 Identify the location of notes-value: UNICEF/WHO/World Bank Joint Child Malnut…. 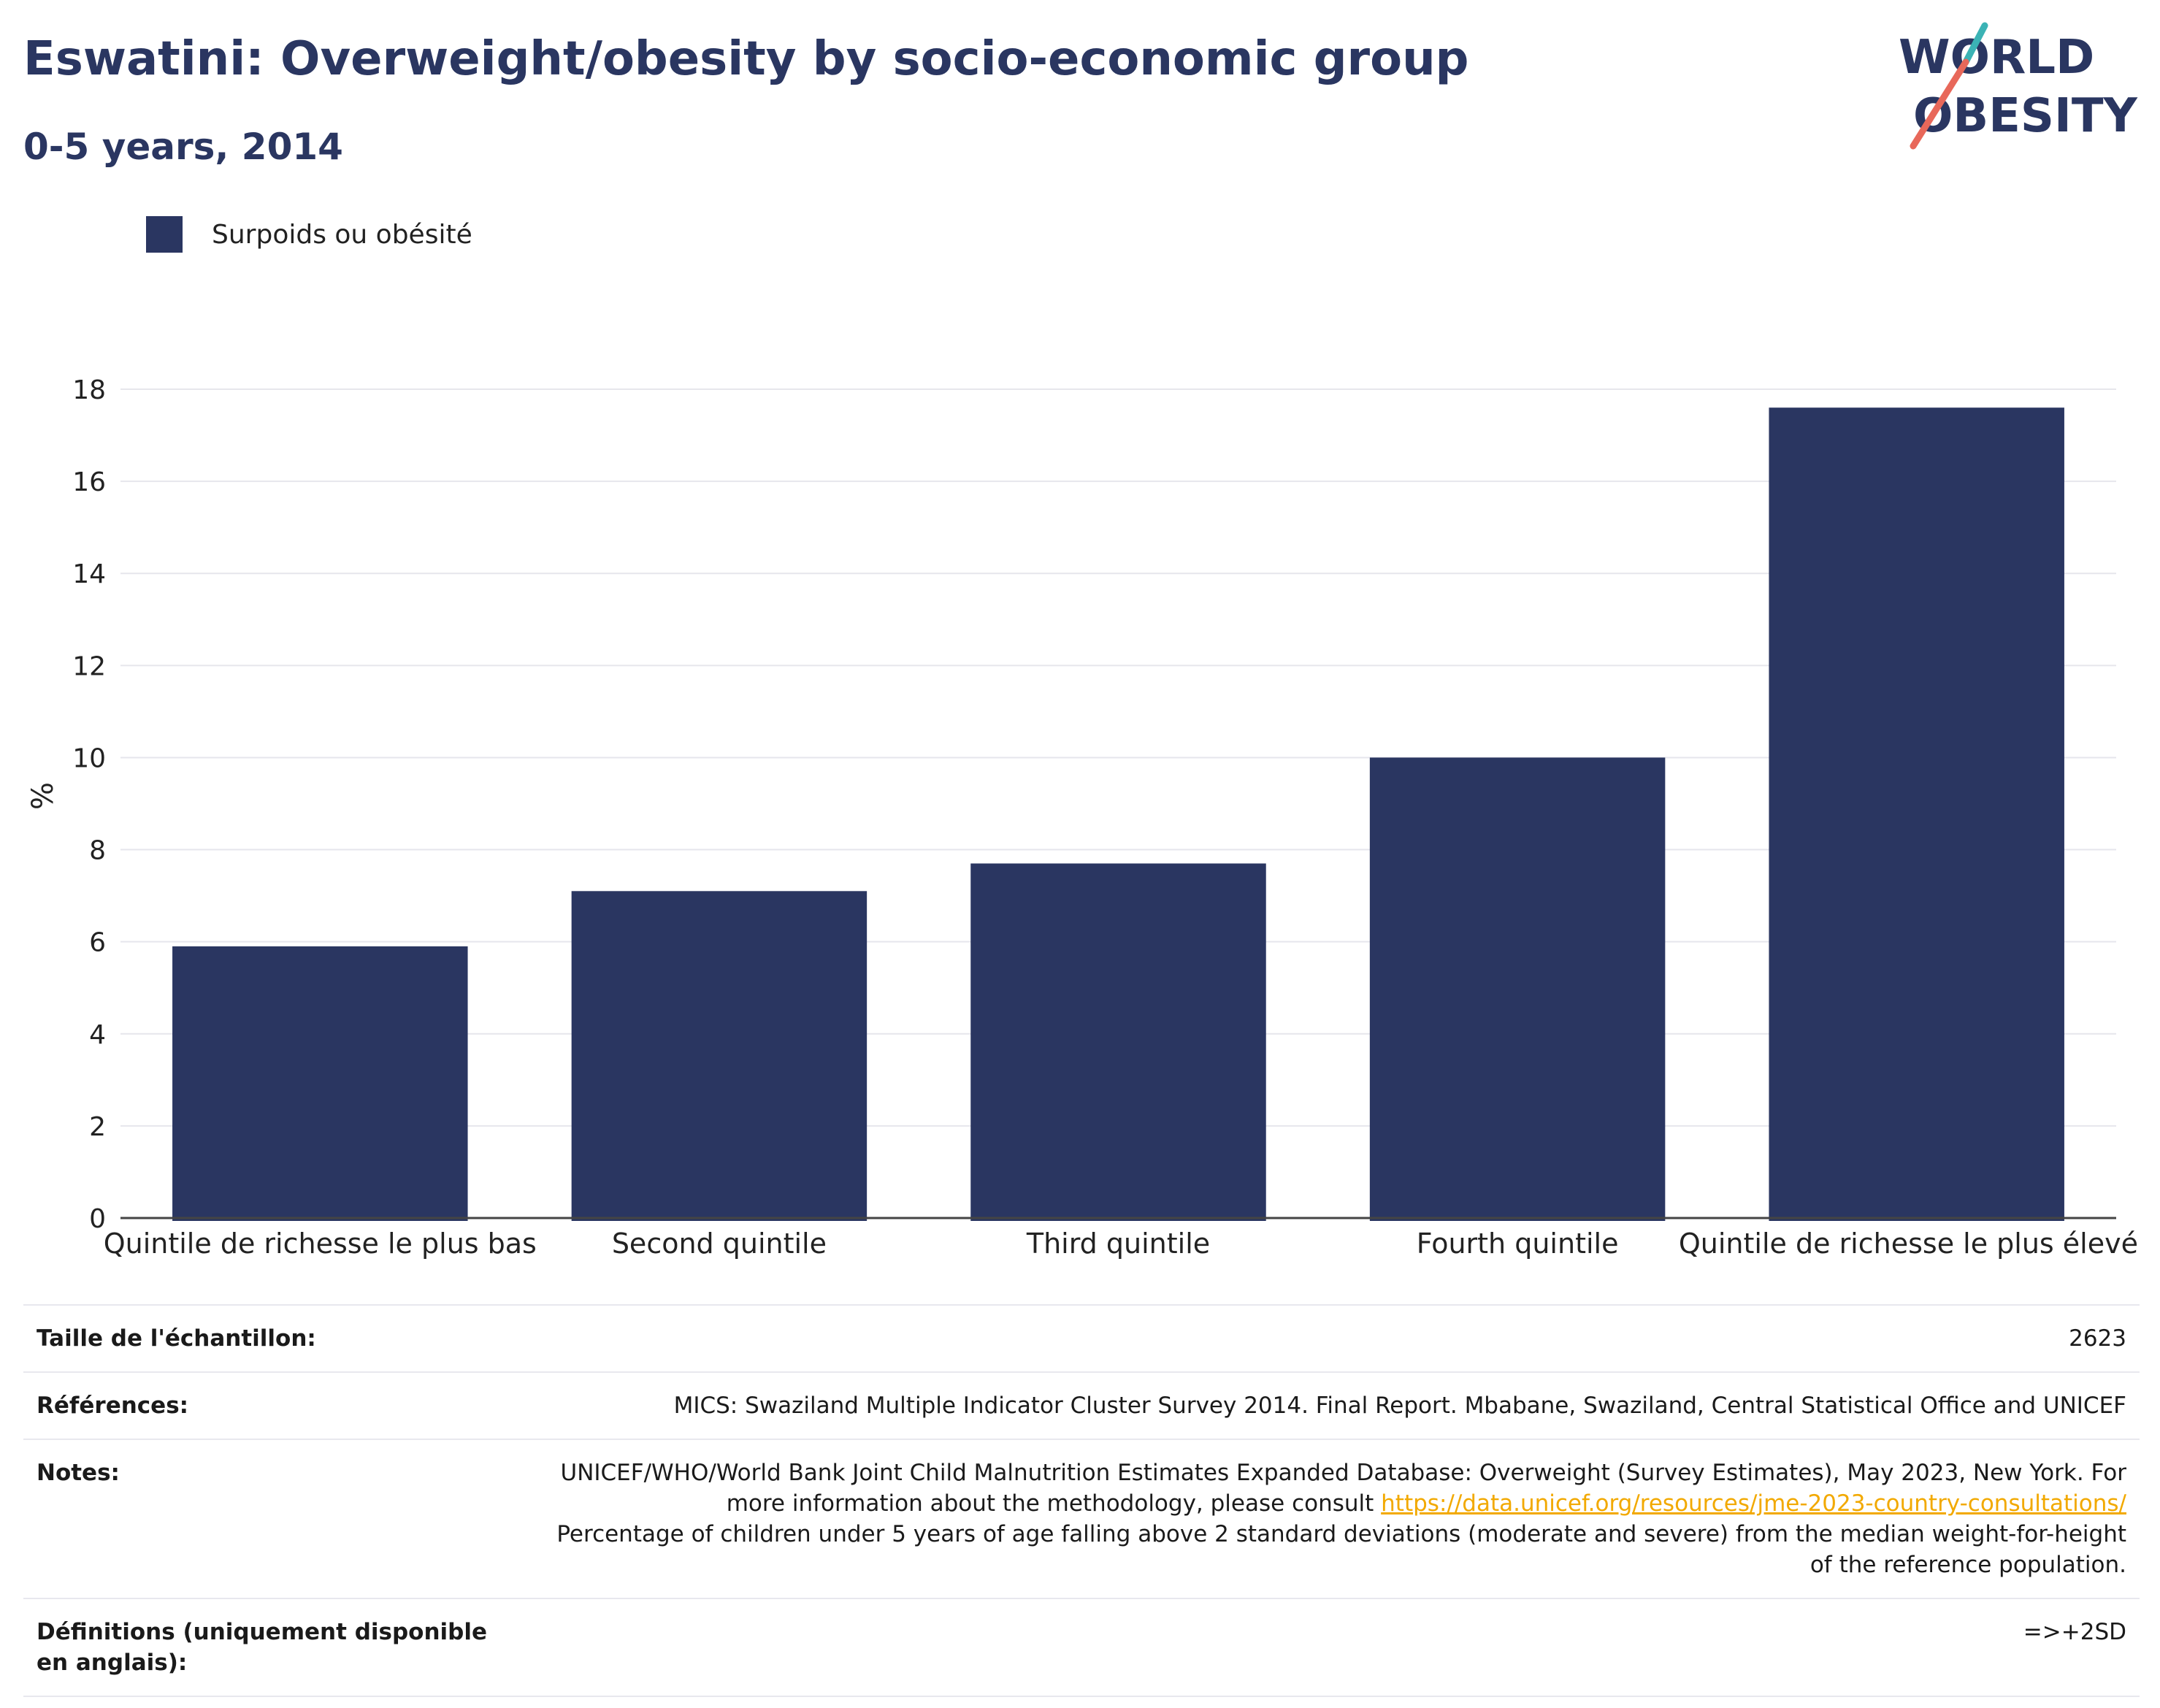
(1336, 1518).